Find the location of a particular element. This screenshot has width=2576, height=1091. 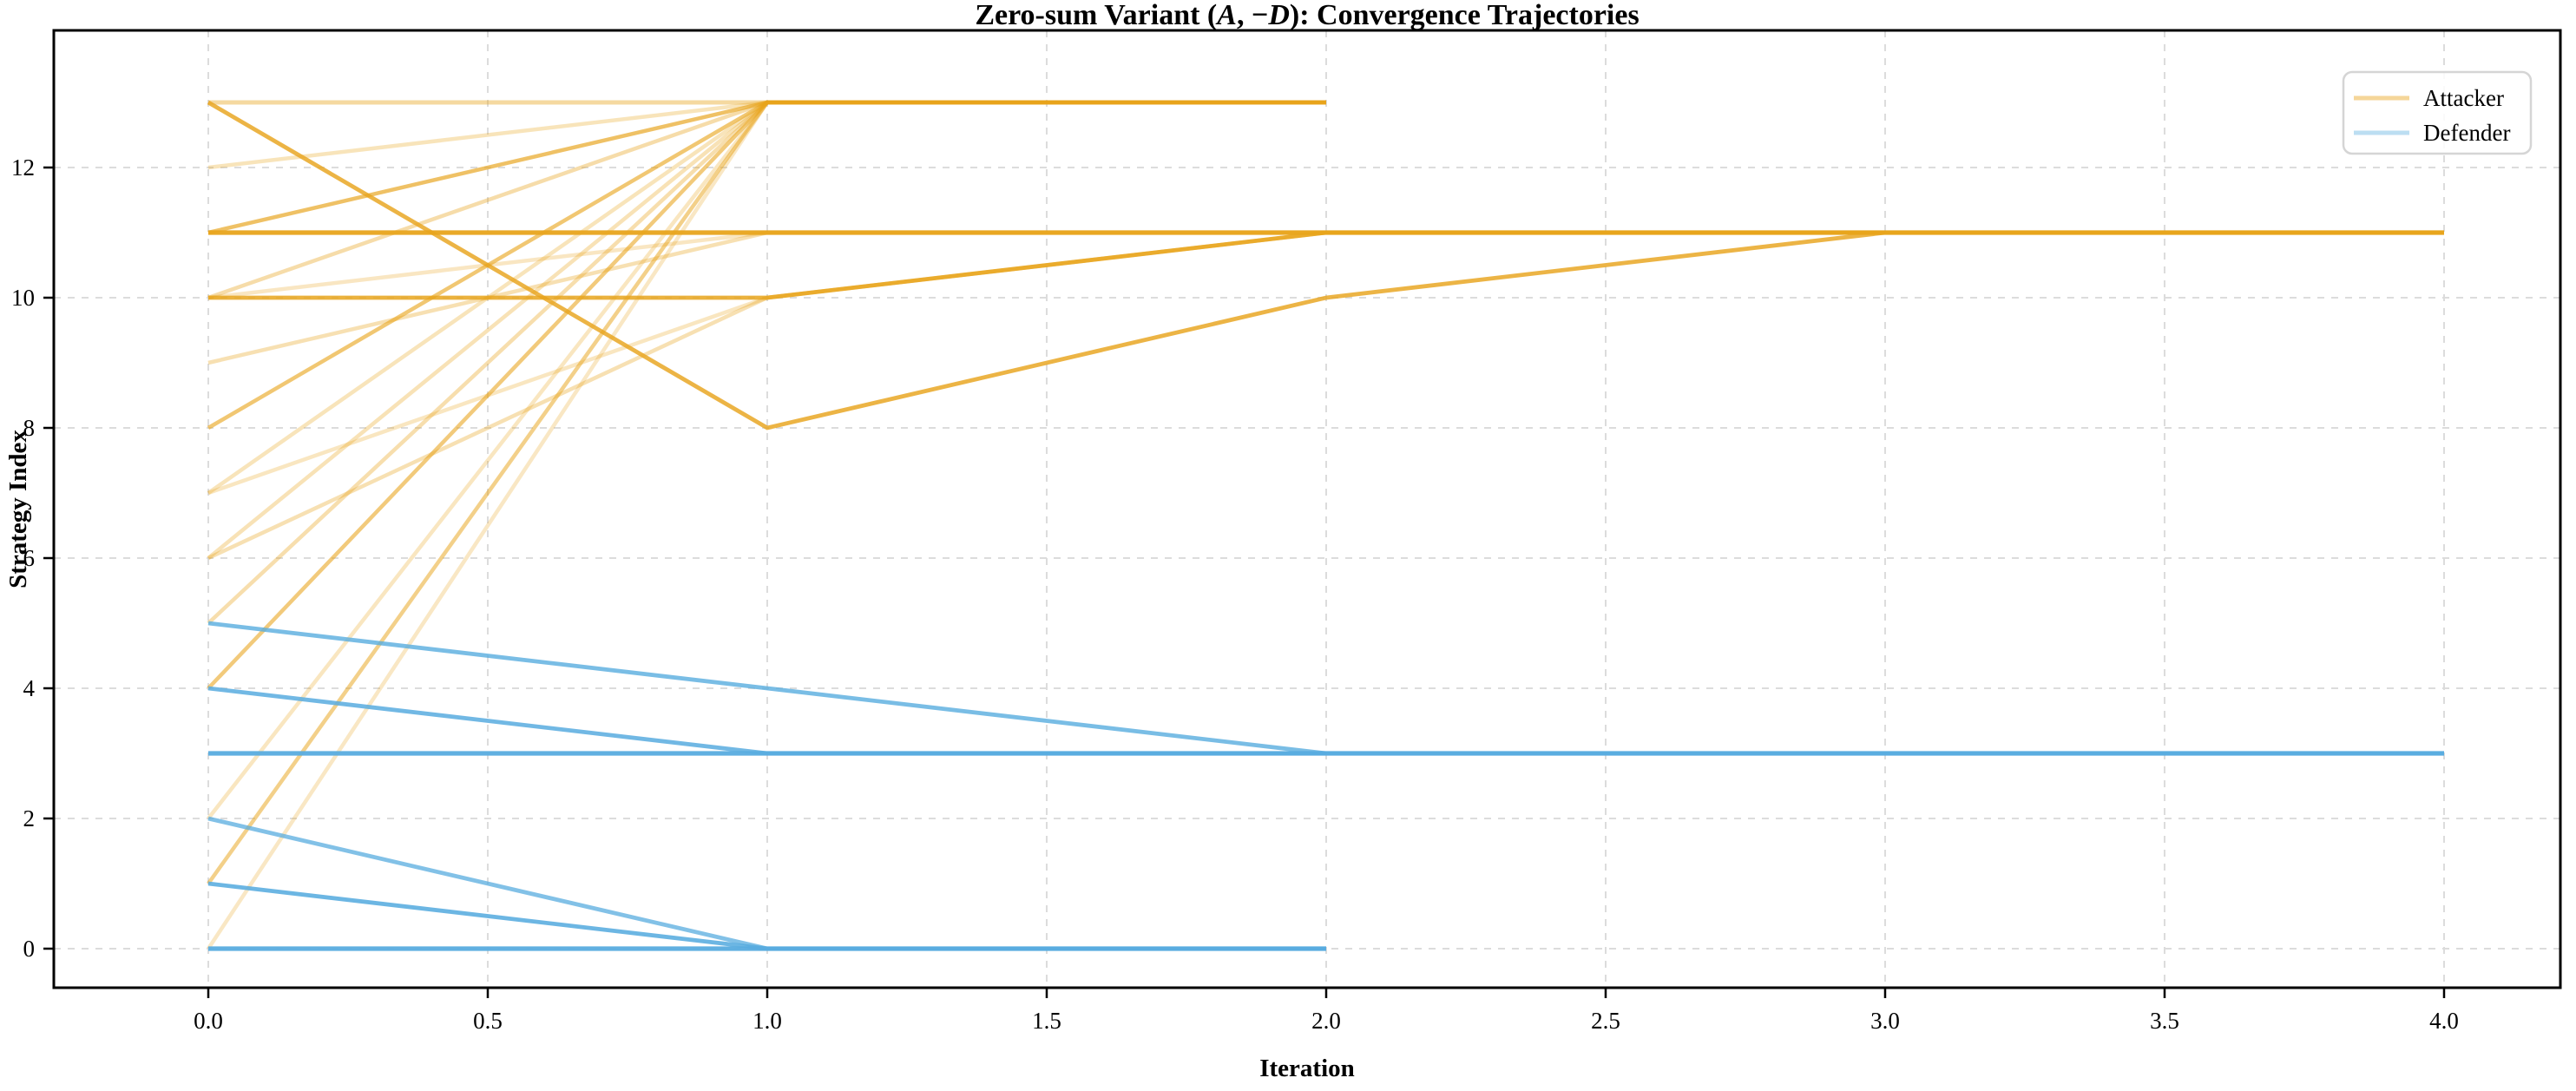

y-axis-label: Strategy Index is located at coordinates (18, 509).